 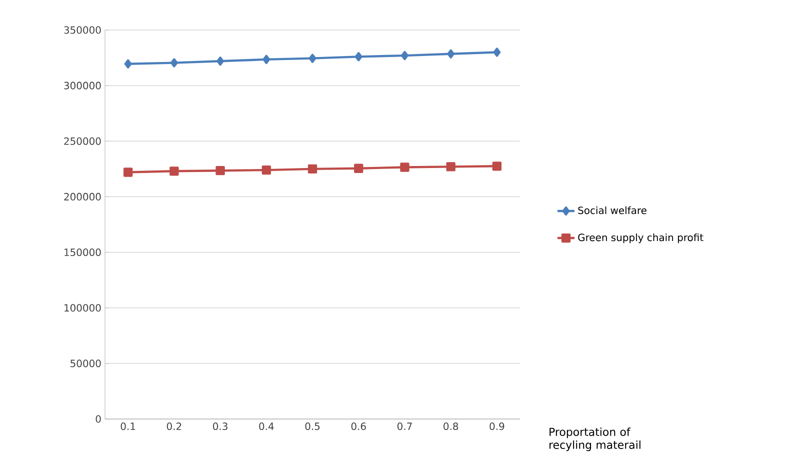 What do you see at coordinates (266, 426) in the screenshot?
I see `x-tick-label: 0.4` at bounding box center [266, 426].